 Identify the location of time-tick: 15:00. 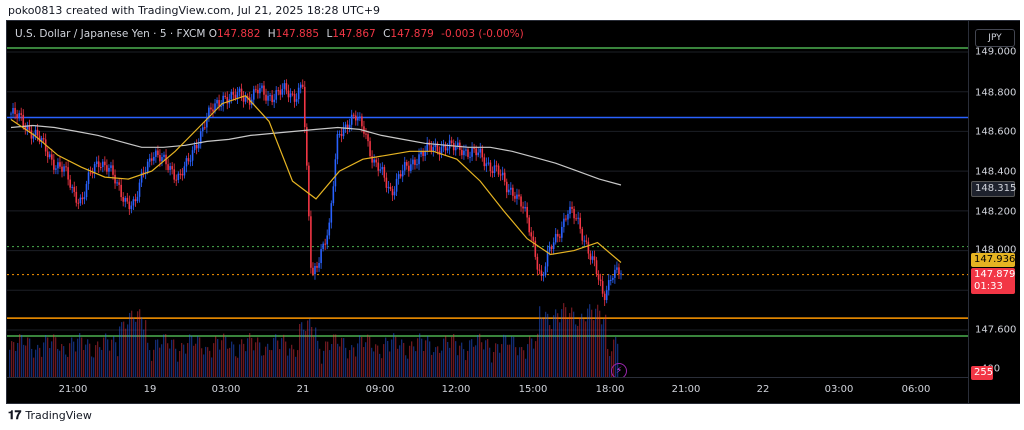
(533, 389).